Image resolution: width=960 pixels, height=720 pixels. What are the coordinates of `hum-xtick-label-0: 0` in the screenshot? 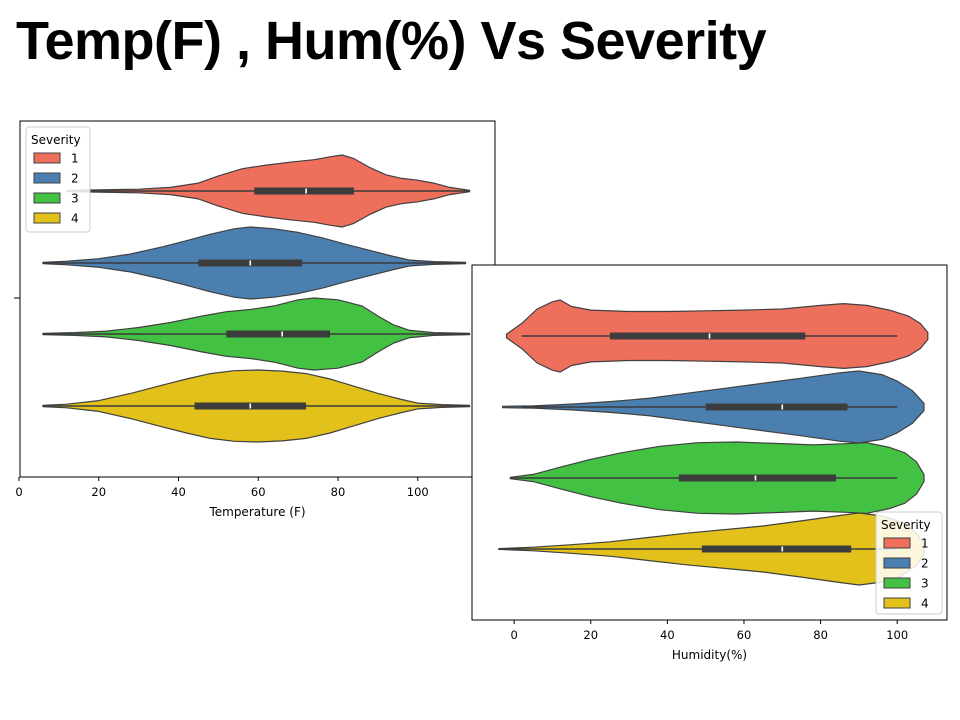 It's located at (513, 635).